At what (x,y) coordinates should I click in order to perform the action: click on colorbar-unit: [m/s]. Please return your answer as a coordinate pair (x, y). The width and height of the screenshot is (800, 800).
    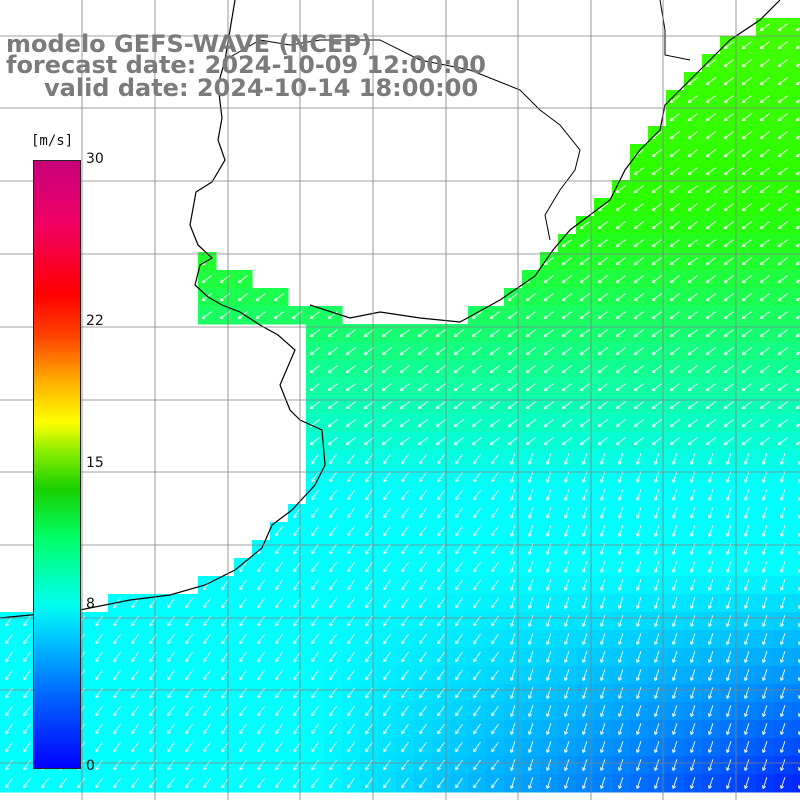
    Looking at the image, I should click on (52, 141).